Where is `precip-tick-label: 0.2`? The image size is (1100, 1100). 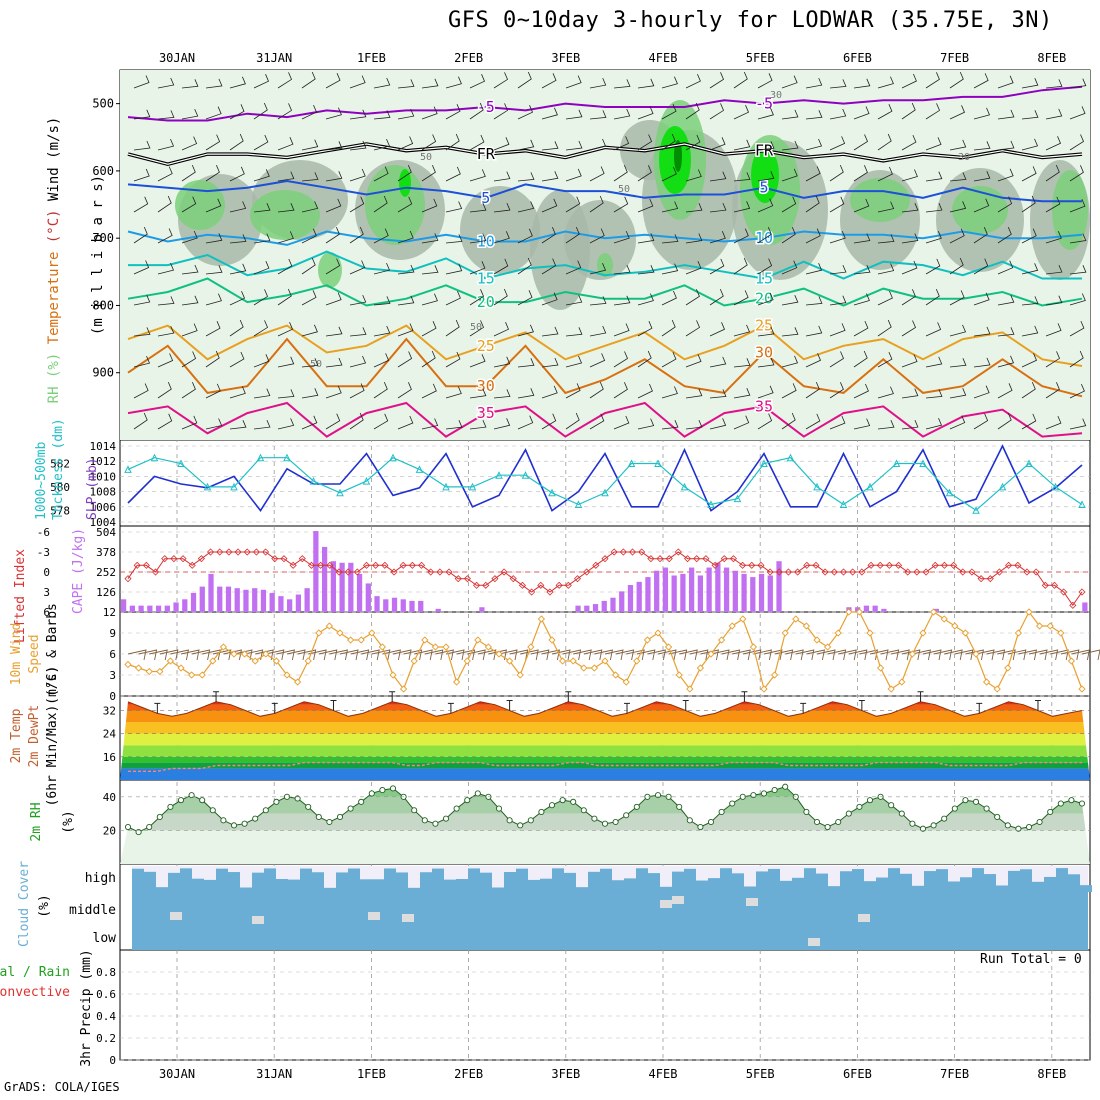
precip-tick-label: 0.2 is located at coordinates (106, 1038).